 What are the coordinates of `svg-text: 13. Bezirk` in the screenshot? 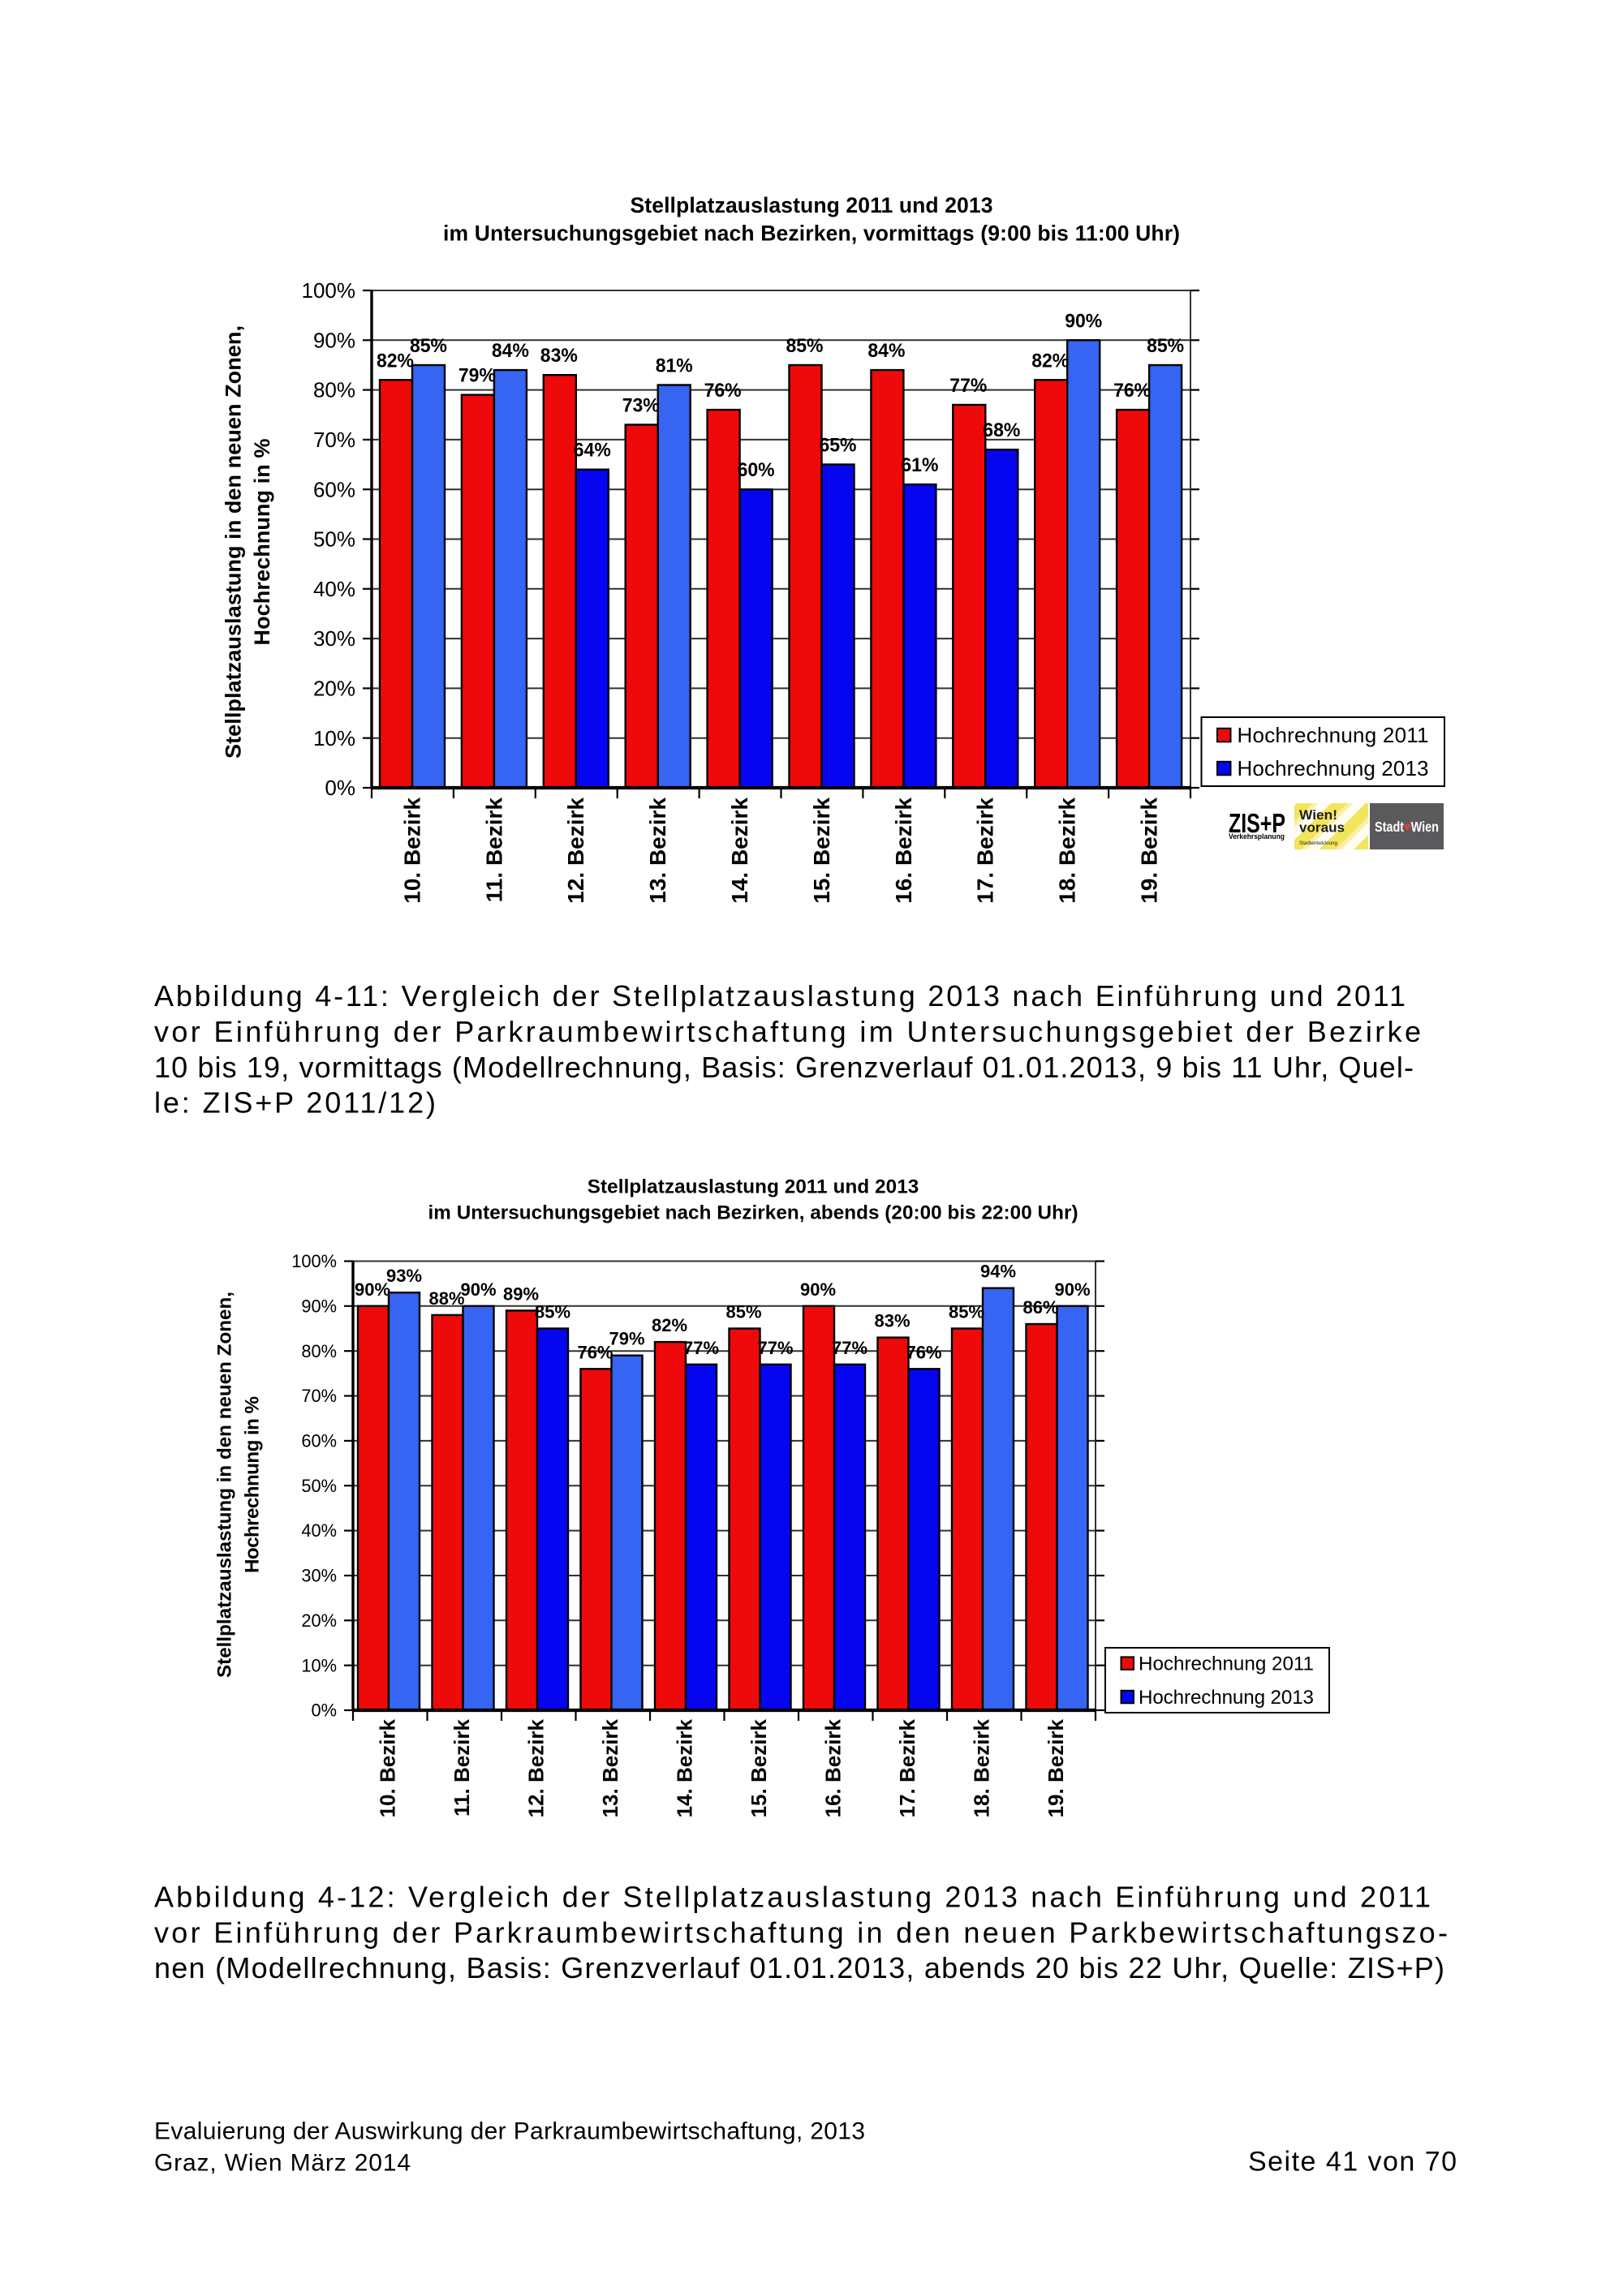 It's located at (610, 1767).